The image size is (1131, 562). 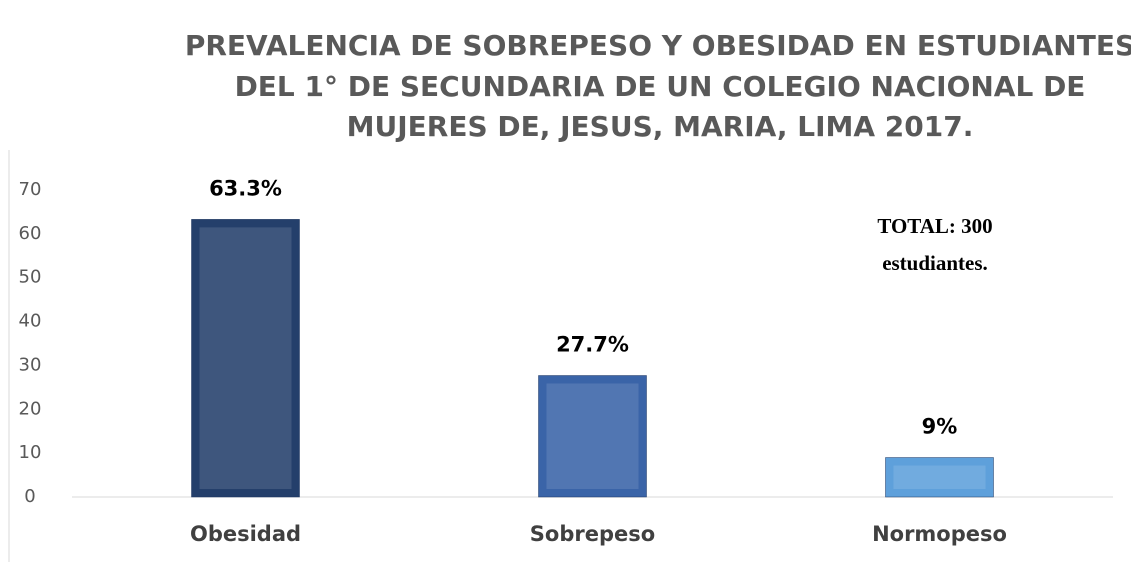 I want to click on y-tick-label: 70, so click(x=30, y=189).